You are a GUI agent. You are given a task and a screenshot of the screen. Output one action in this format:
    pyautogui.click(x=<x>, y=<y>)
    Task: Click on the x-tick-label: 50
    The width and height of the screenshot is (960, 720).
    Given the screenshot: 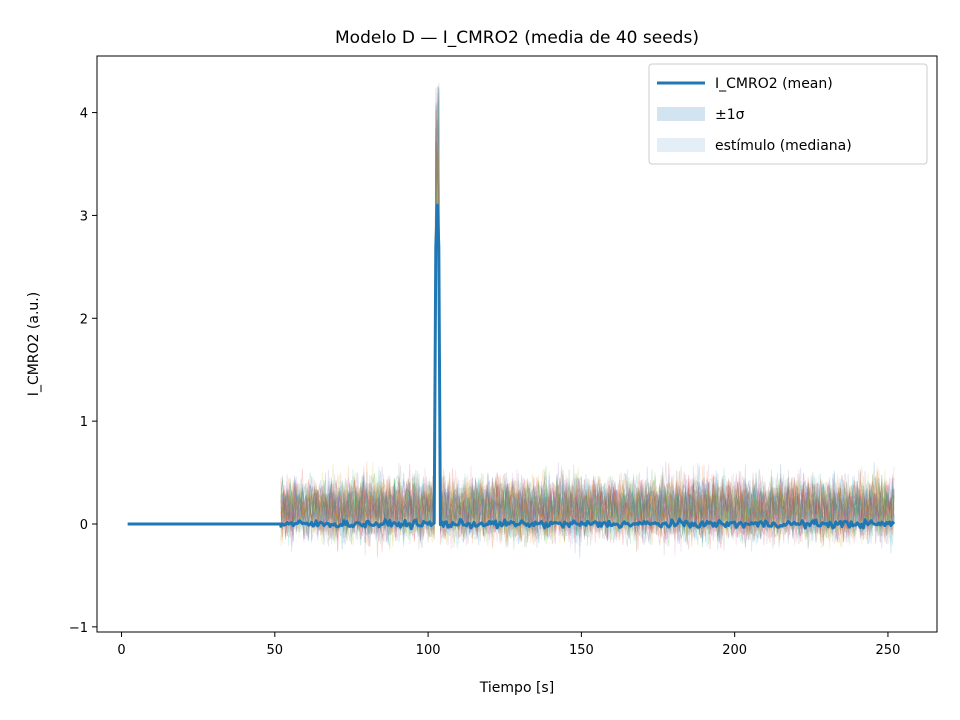 What is the action you would take?
    pyautogui.click(x=275, y=650)
    